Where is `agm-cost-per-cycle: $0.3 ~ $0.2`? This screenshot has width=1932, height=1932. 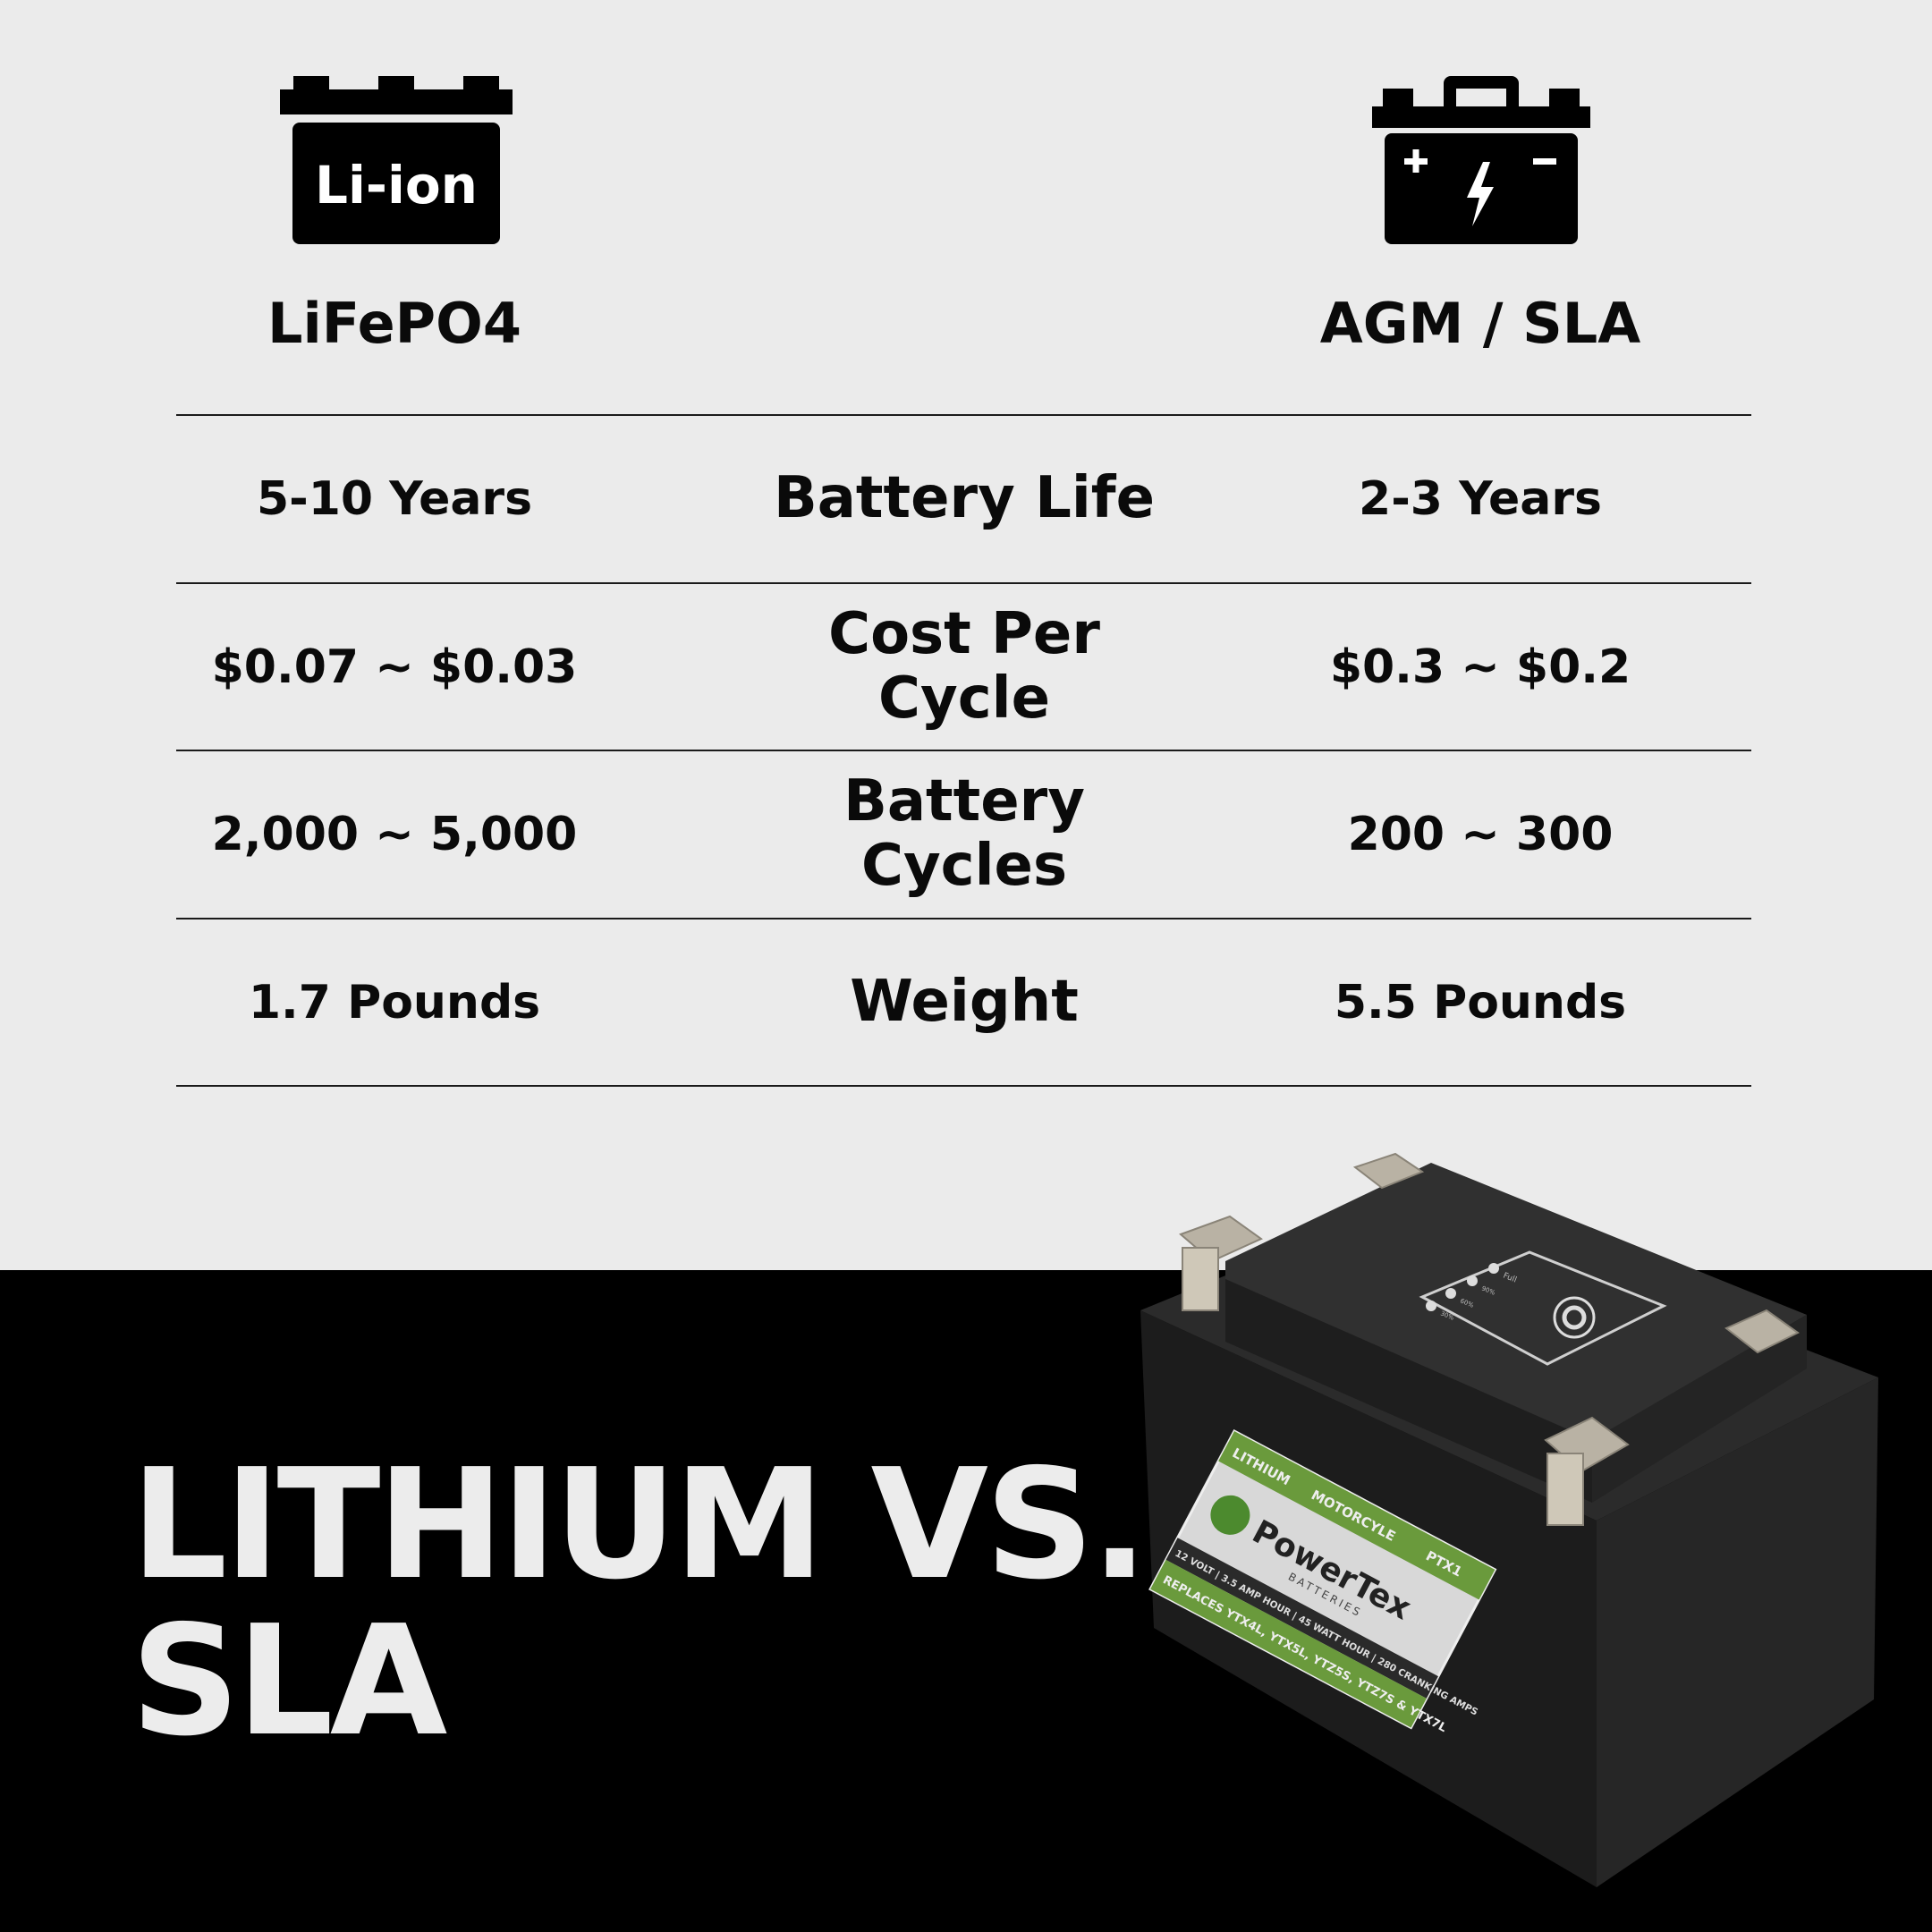 agm-cost-per-cycle: $0.3 ~ $0.2 is located at coordinates (1480, 667).